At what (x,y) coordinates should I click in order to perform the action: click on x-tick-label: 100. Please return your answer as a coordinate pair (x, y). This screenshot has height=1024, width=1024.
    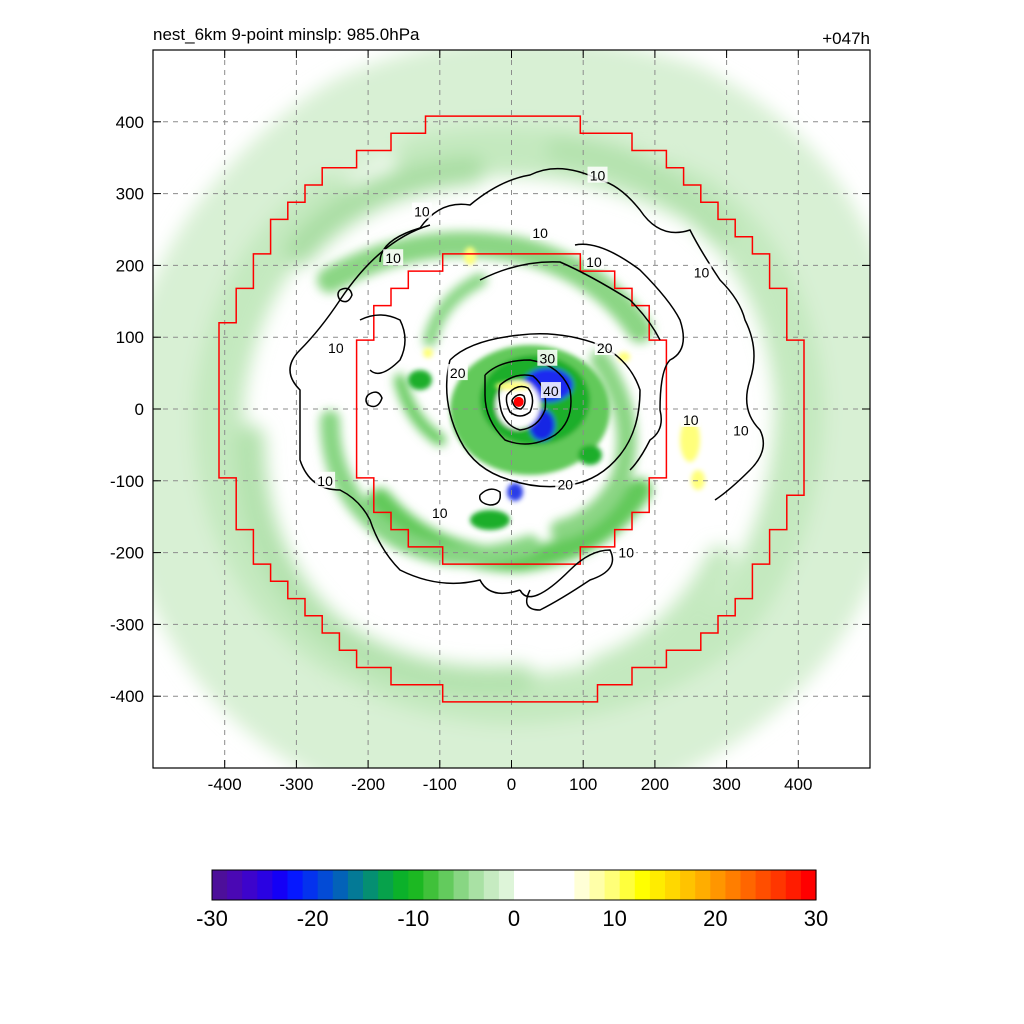
    Looking at the image, I should click on (583, 784).